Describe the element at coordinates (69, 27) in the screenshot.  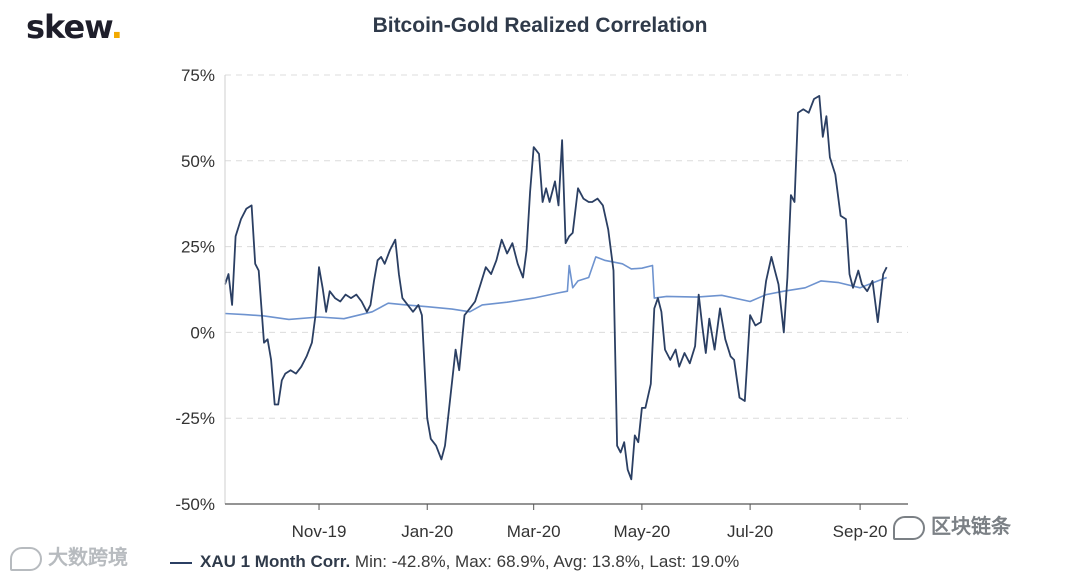
I see `logo-text: skew` at that location.